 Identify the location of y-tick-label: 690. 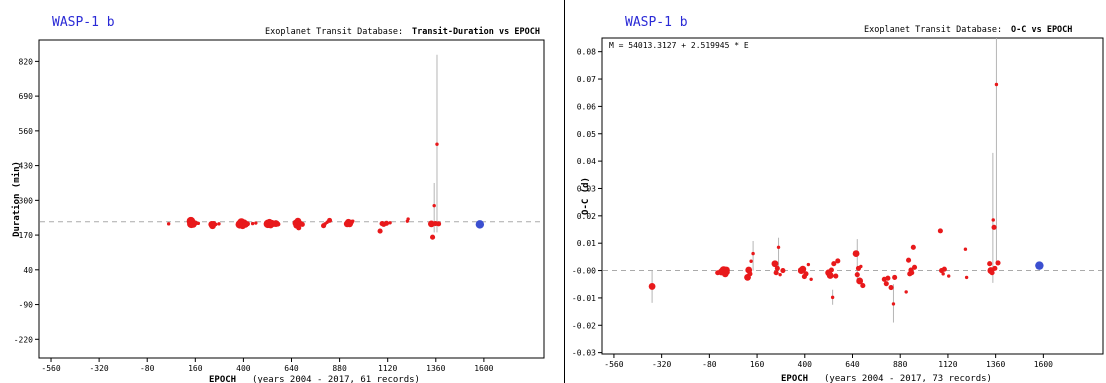
(26, 96).